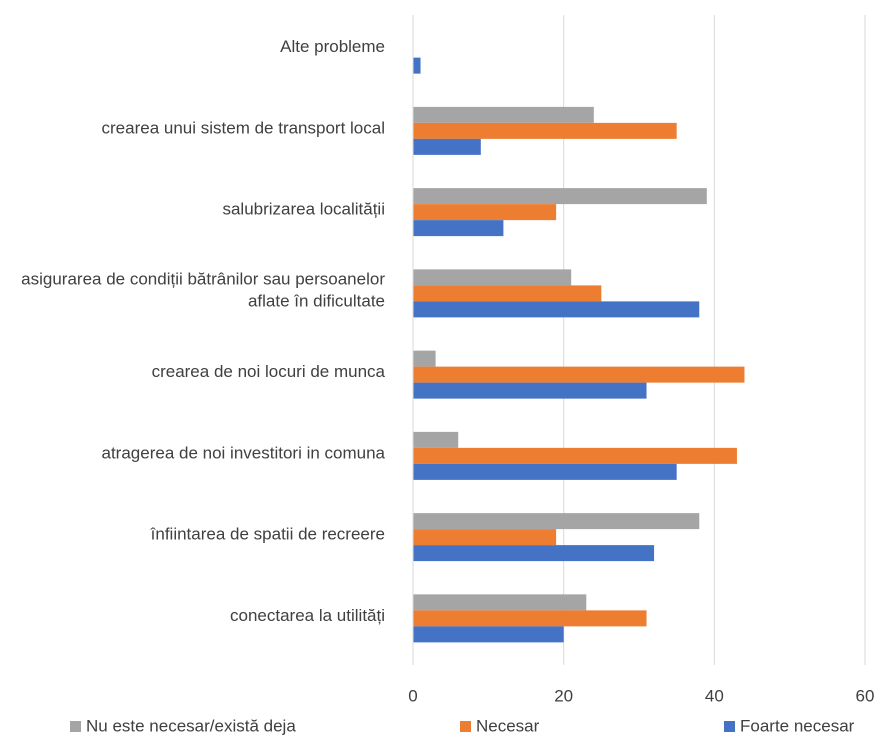 Image resolution: width=881 pixels, height=743 pixels. What do you see at coordinates (797, 725) in the screenshot?
I see `legend-label: Foarte necesar` at bounding box center [797, 725].